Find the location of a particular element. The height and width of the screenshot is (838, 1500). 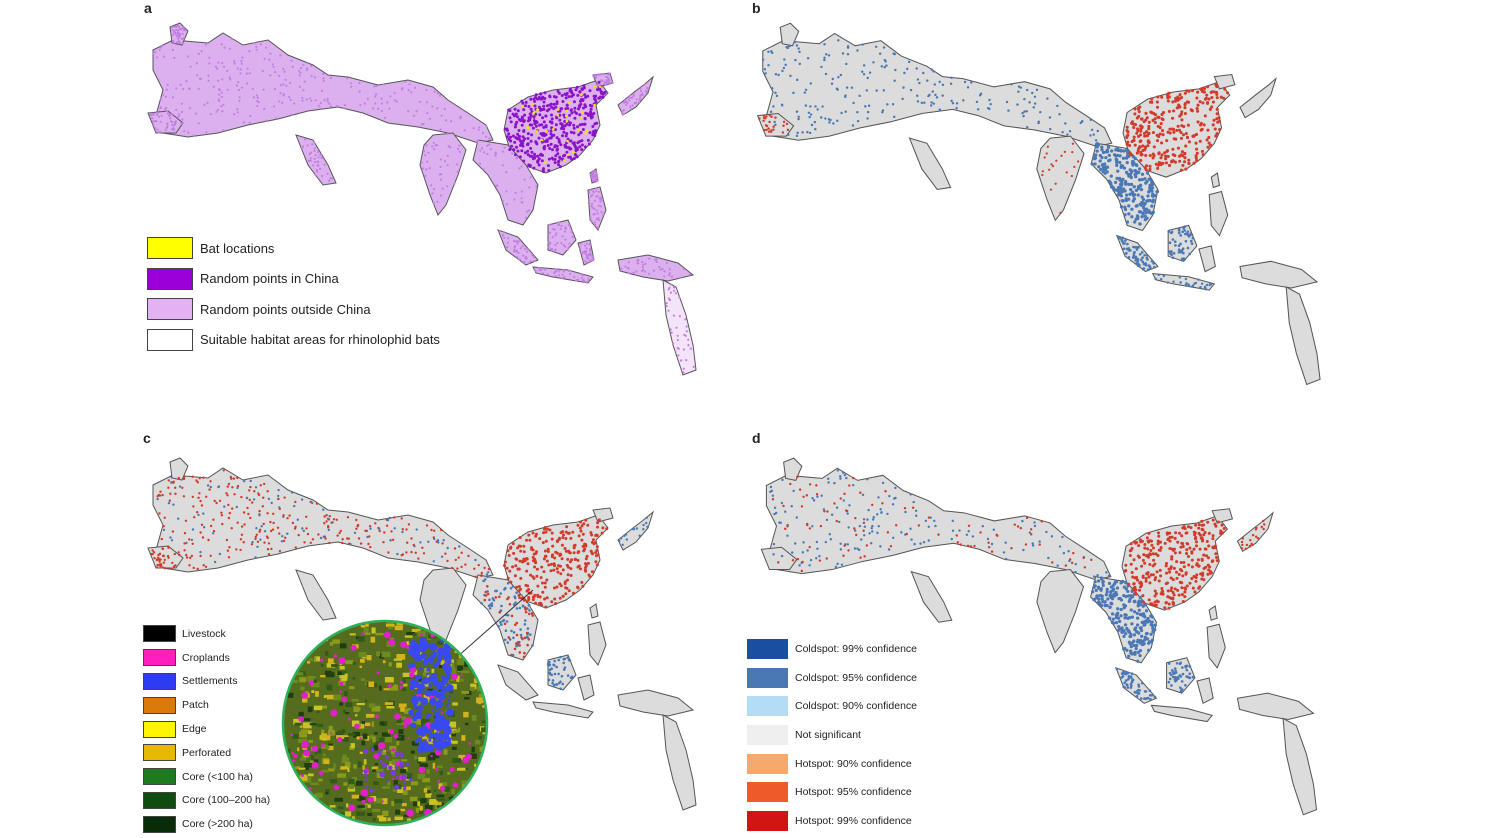

legend-item-core-medium: Core (100–200 ha) is located at coordinates (206, 801).